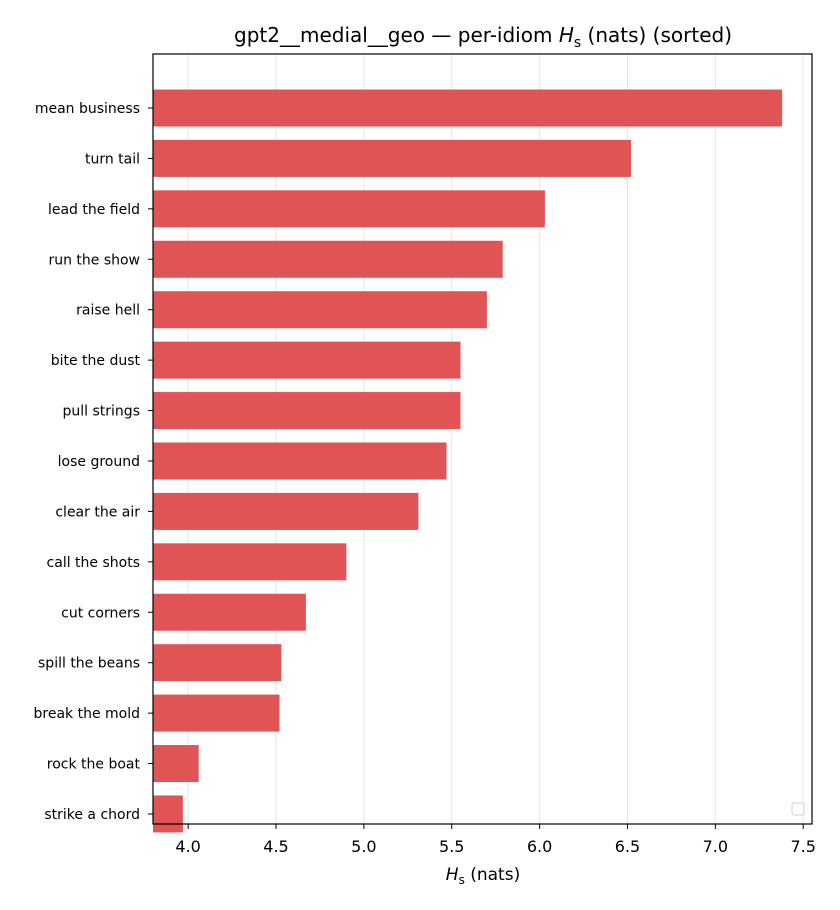  What do you see at coordinates (108, 311) in the screenshot?
I see `y-tick-label: raise hell` at bounding box center [108, 311].